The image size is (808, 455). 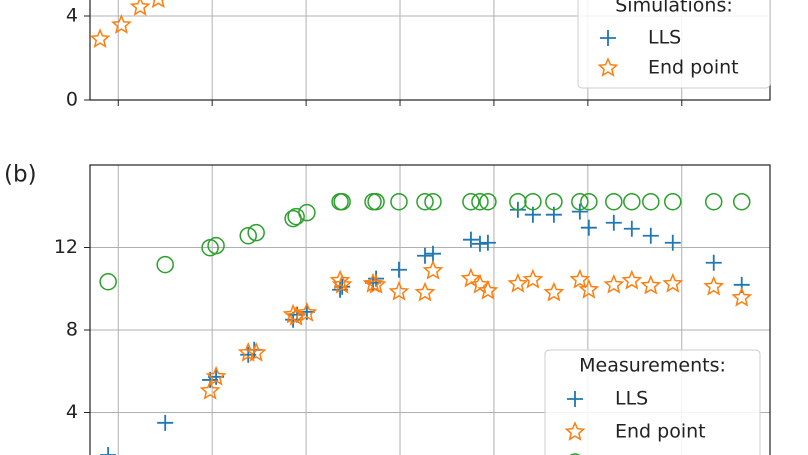 I want to click on y-tick-label: 0, so click(x=72, y=100).